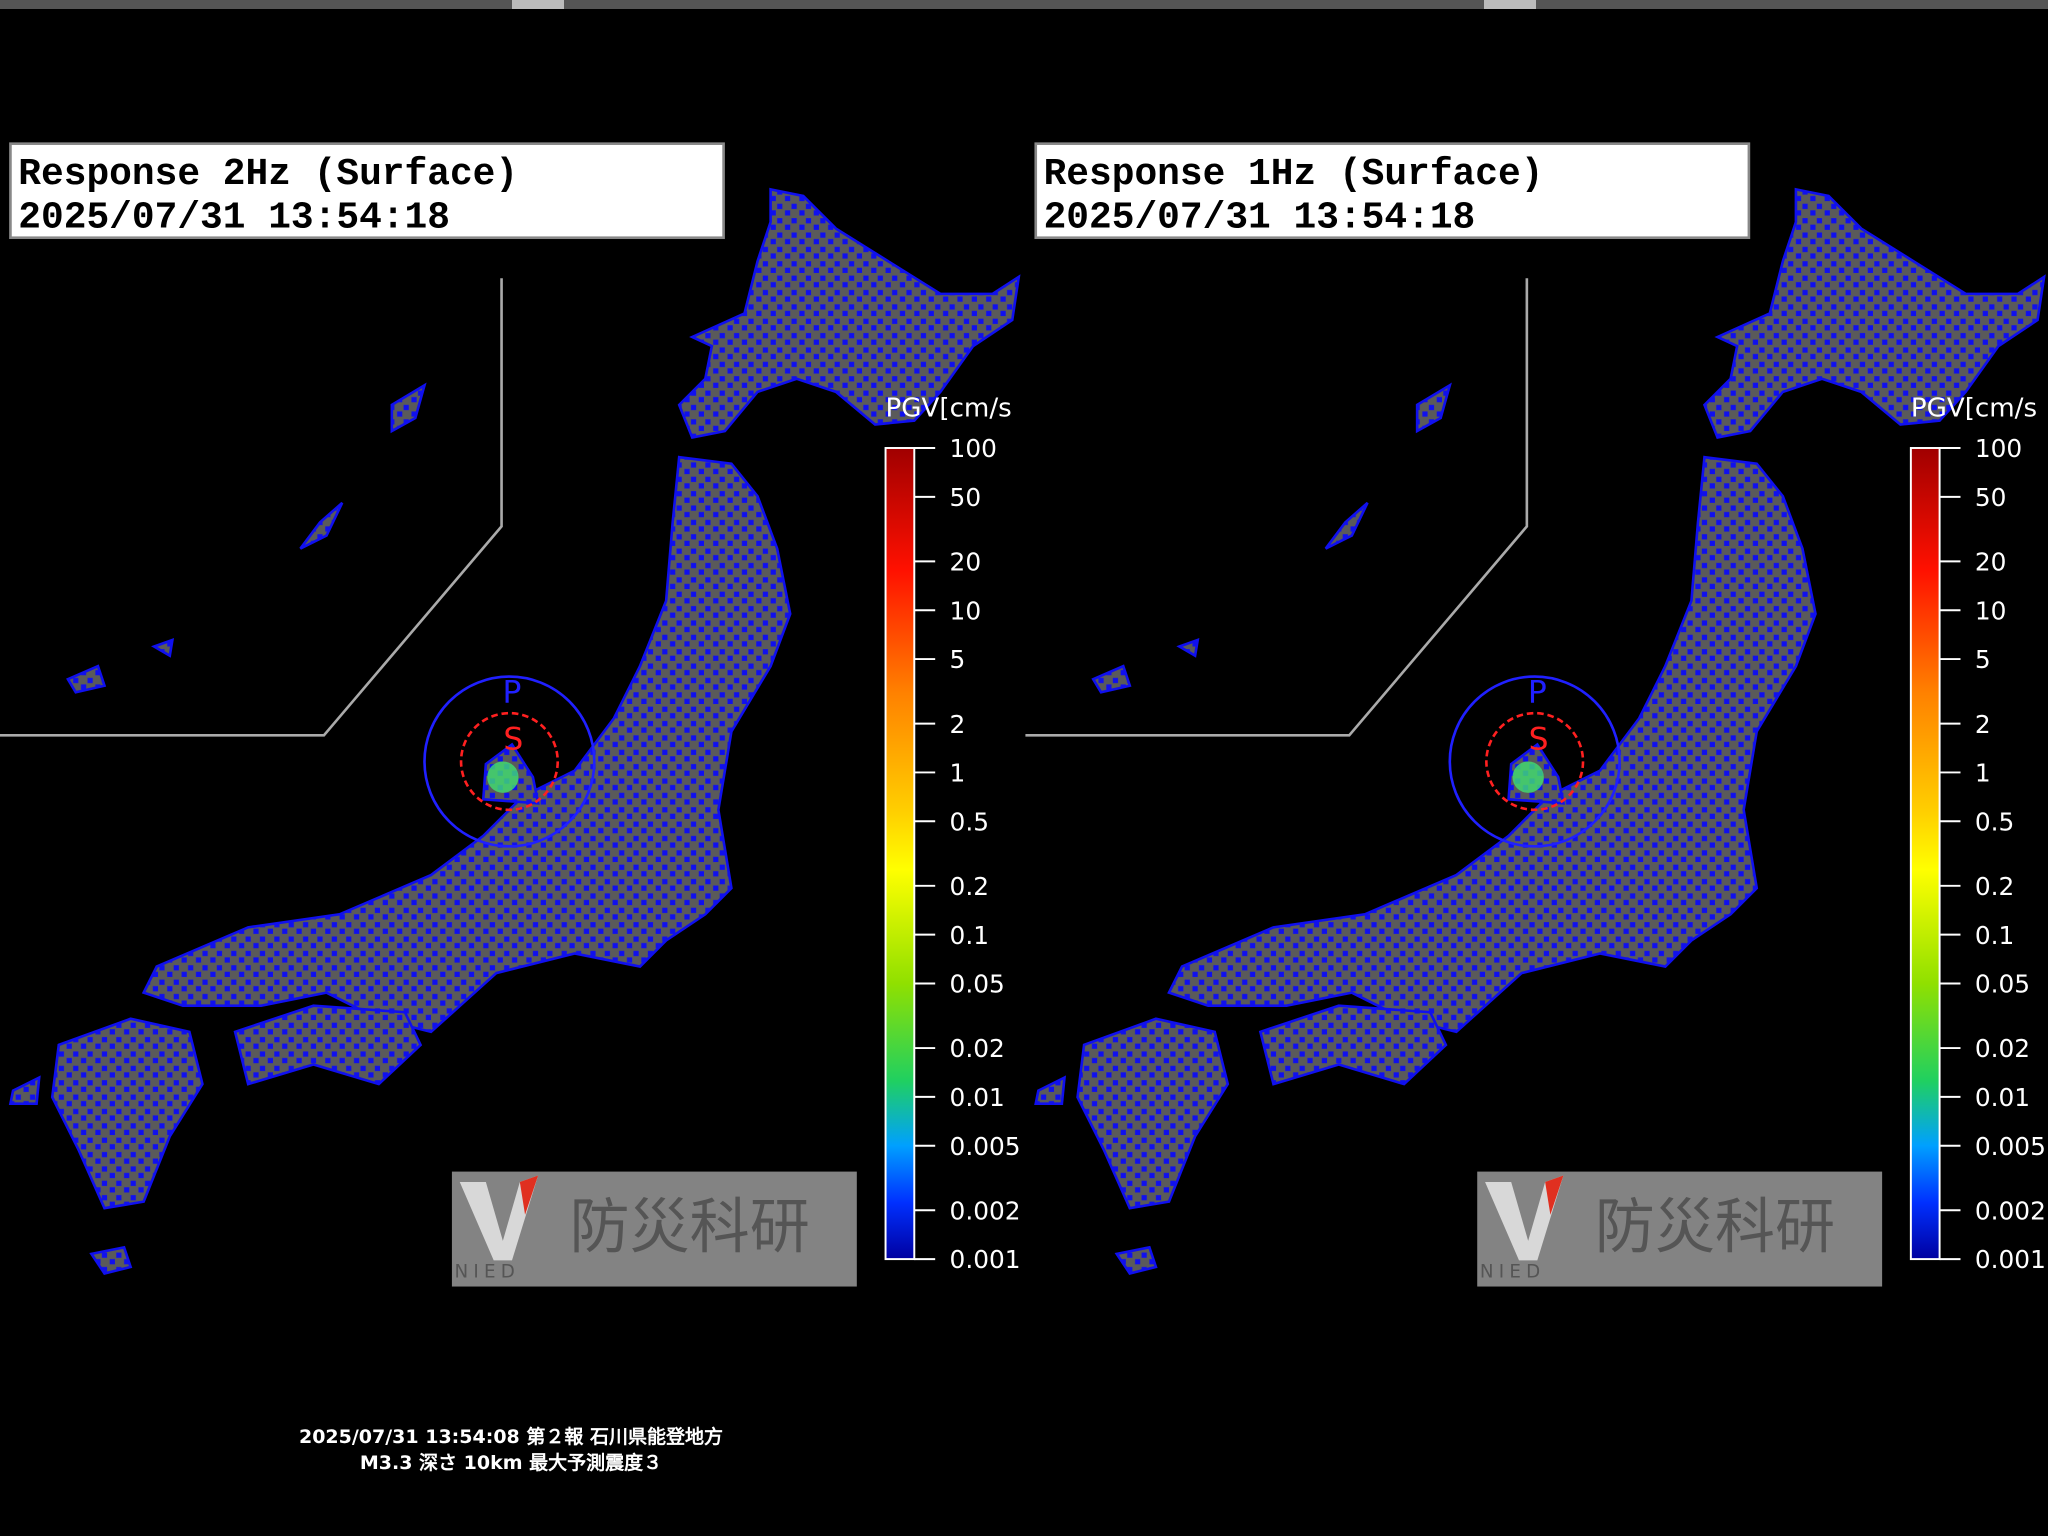 This screenshot has height=1536, width=2048. Describe the element at coordinates (268, 174) in the screenshot. I see `panel-title: Response 2Hz (Surface)` at that location.